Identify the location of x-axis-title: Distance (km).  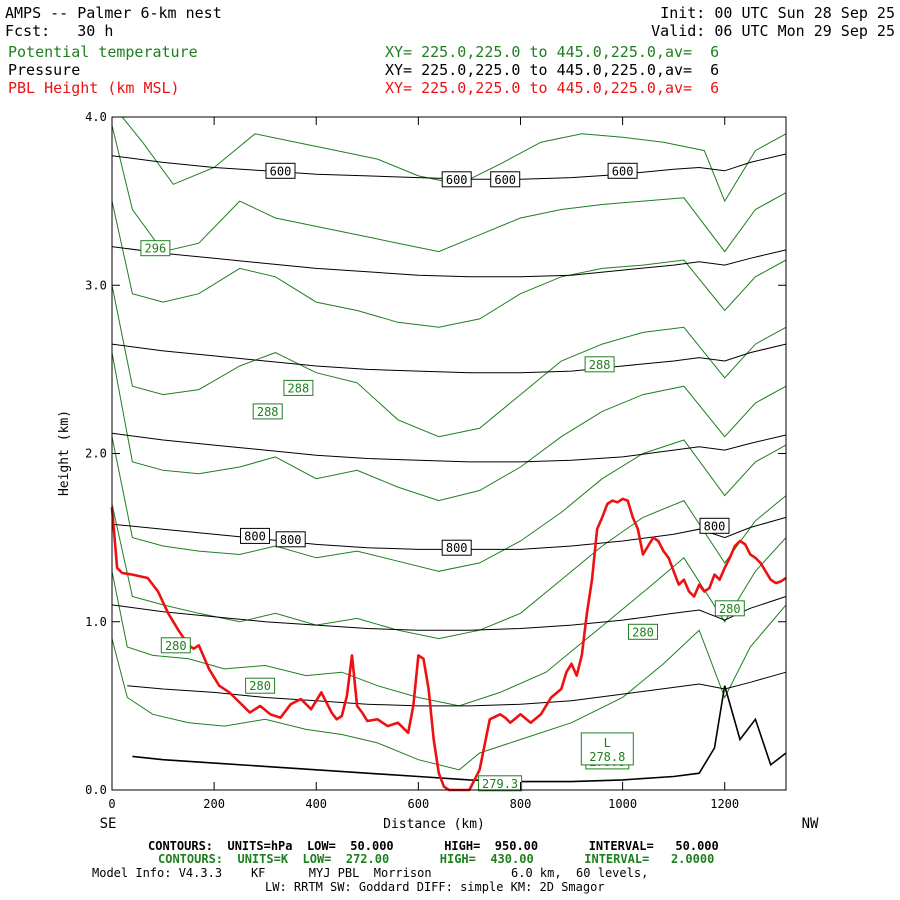
(434, 824).